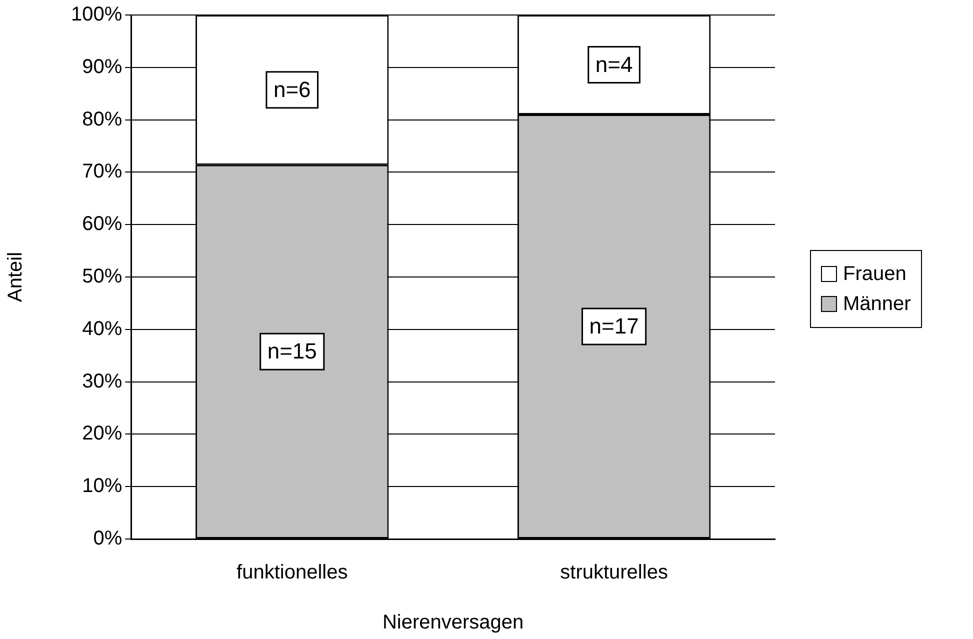 The width and height of the screenshot is (973, 639). What do you see at coordinates (102, 381) in the screenshot?
I see `y-tick-label: 30%` at bounding box center [102, 381].